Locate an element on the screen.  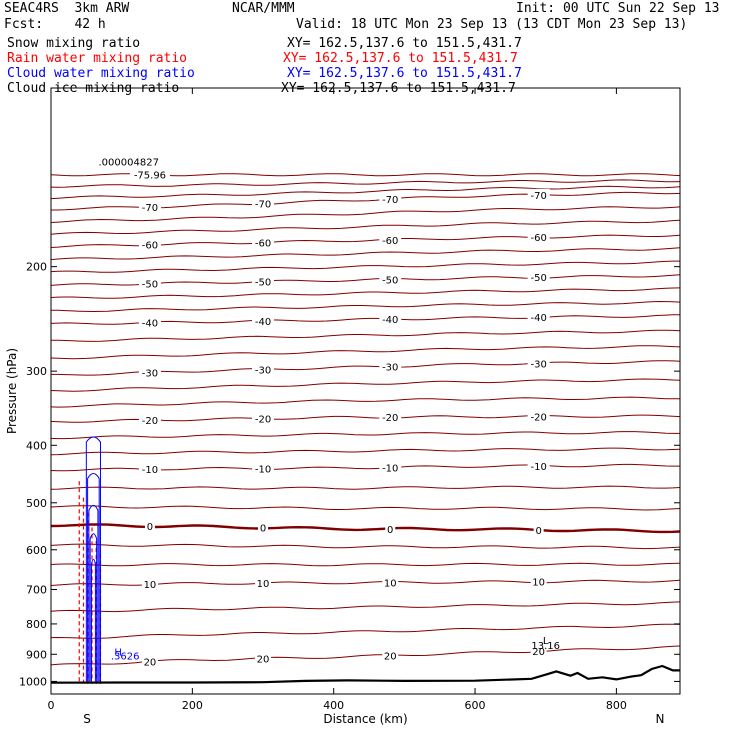
y-tick-label: 400 is located at coordinates (36, 445).